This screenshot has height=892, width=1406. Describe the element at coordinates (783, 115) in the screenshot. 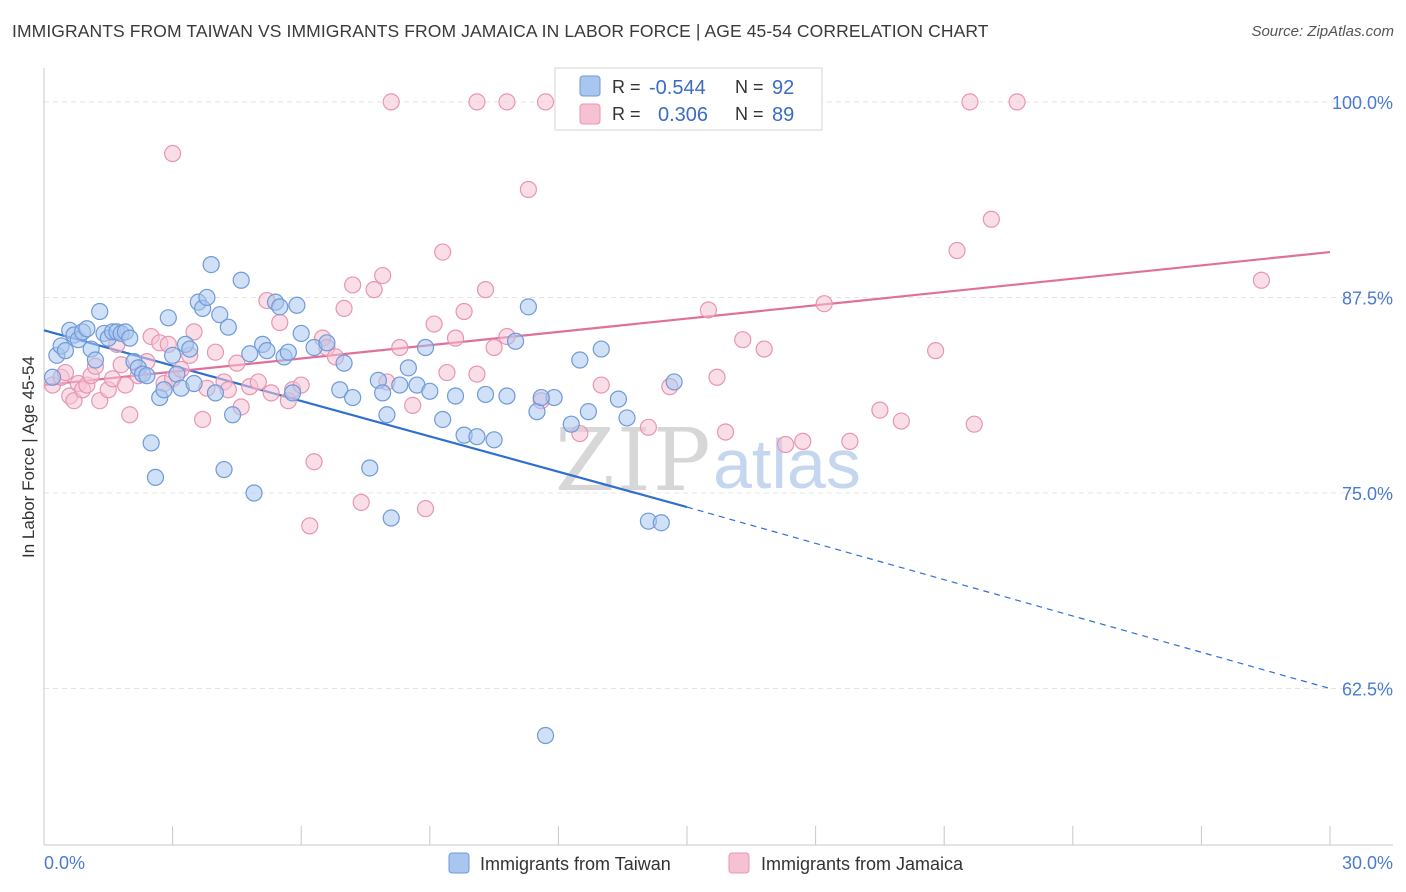

I see `legend-n-value-jamaica: 89` at that location.